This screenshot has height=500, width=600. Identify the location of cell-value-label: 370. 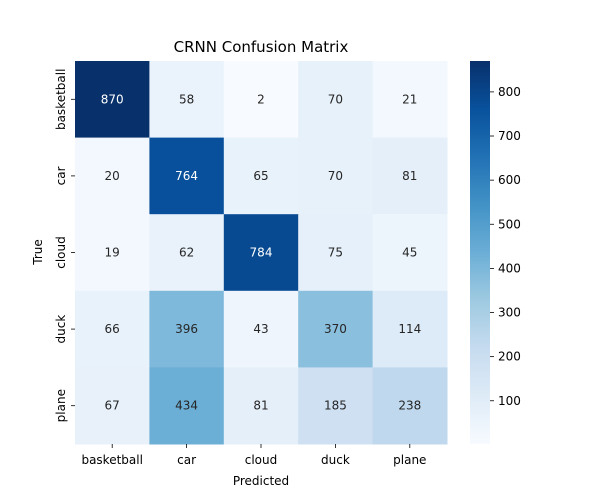
(335, 329).